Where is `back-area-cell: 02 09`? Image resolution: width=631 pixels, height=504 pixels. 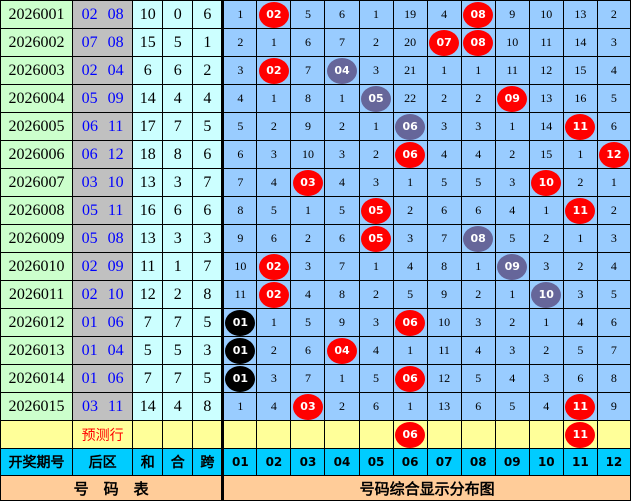
back-area-cell: 02 09 is located at coordinates (103, 266).